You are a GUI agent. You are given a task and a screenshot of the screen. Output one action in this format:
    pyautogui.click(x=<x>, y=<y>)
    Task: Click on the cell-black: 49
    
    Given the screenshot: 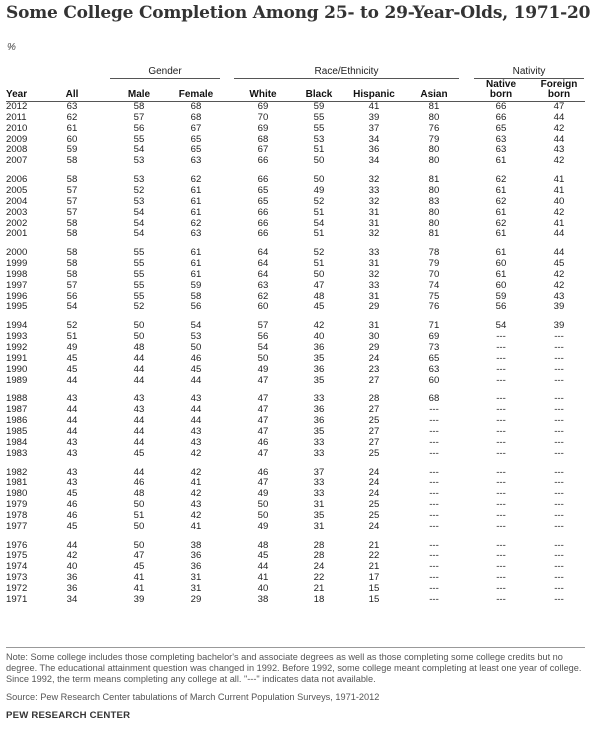 What is the action you would take?
    pyautogui.click(x=319, y=190)
    